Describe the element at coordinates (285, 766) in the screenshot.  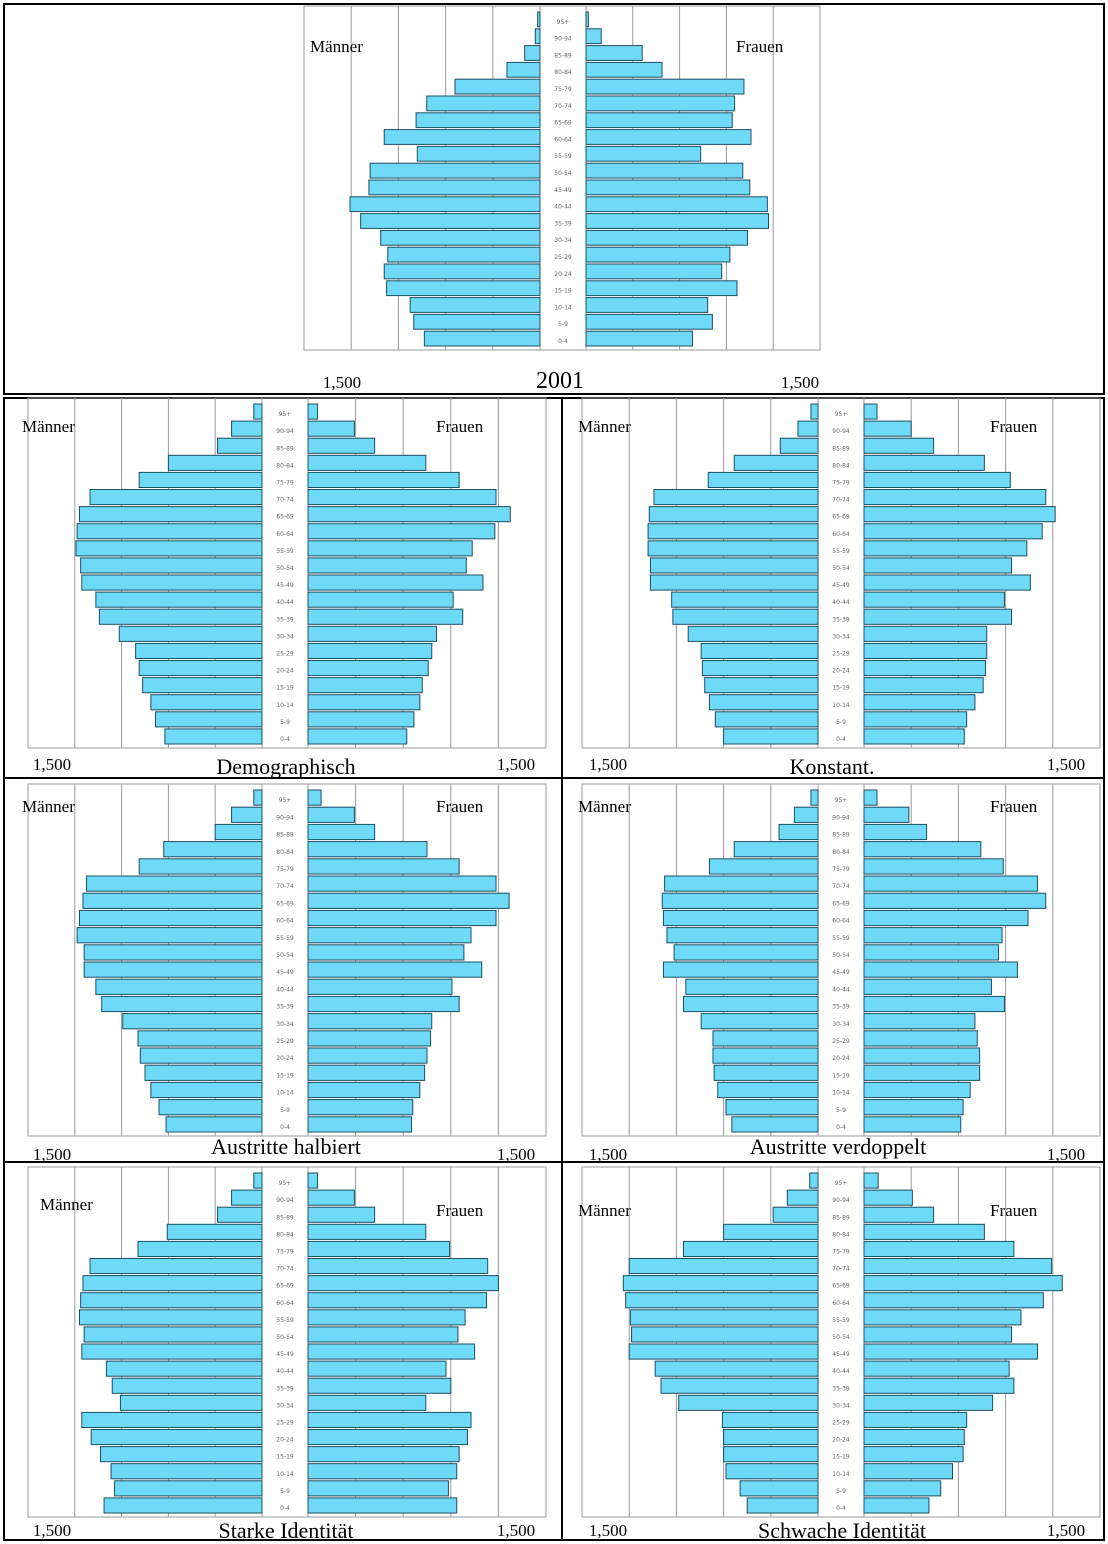
I see `panel-title: Demographisch` at that location.